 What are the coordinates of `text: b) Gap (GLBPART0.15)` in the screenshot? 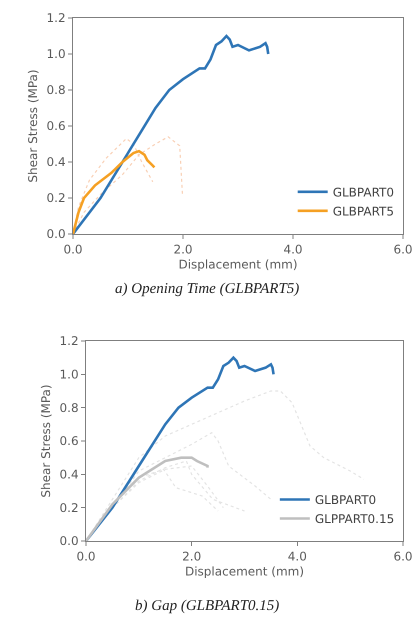 It's located at (207, 606).